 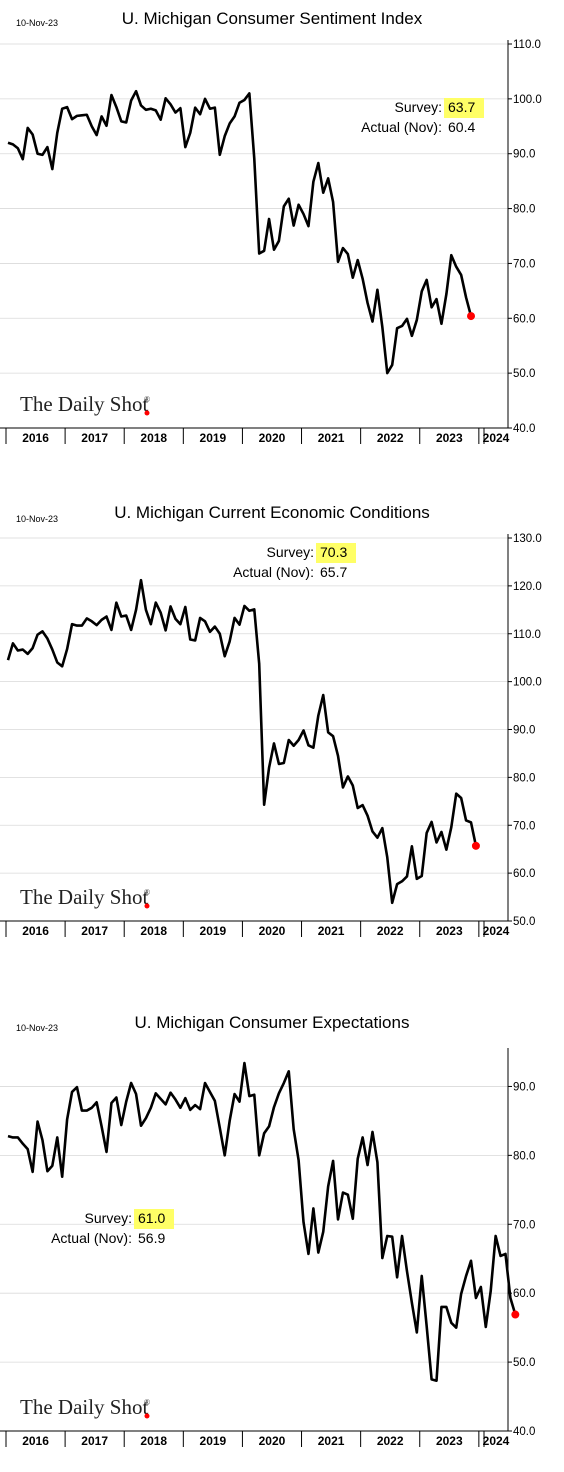 I want to click on survey-annotation: 70.3 Survey: 65.7 Actual (Nov):, so click(x=294, y=561).